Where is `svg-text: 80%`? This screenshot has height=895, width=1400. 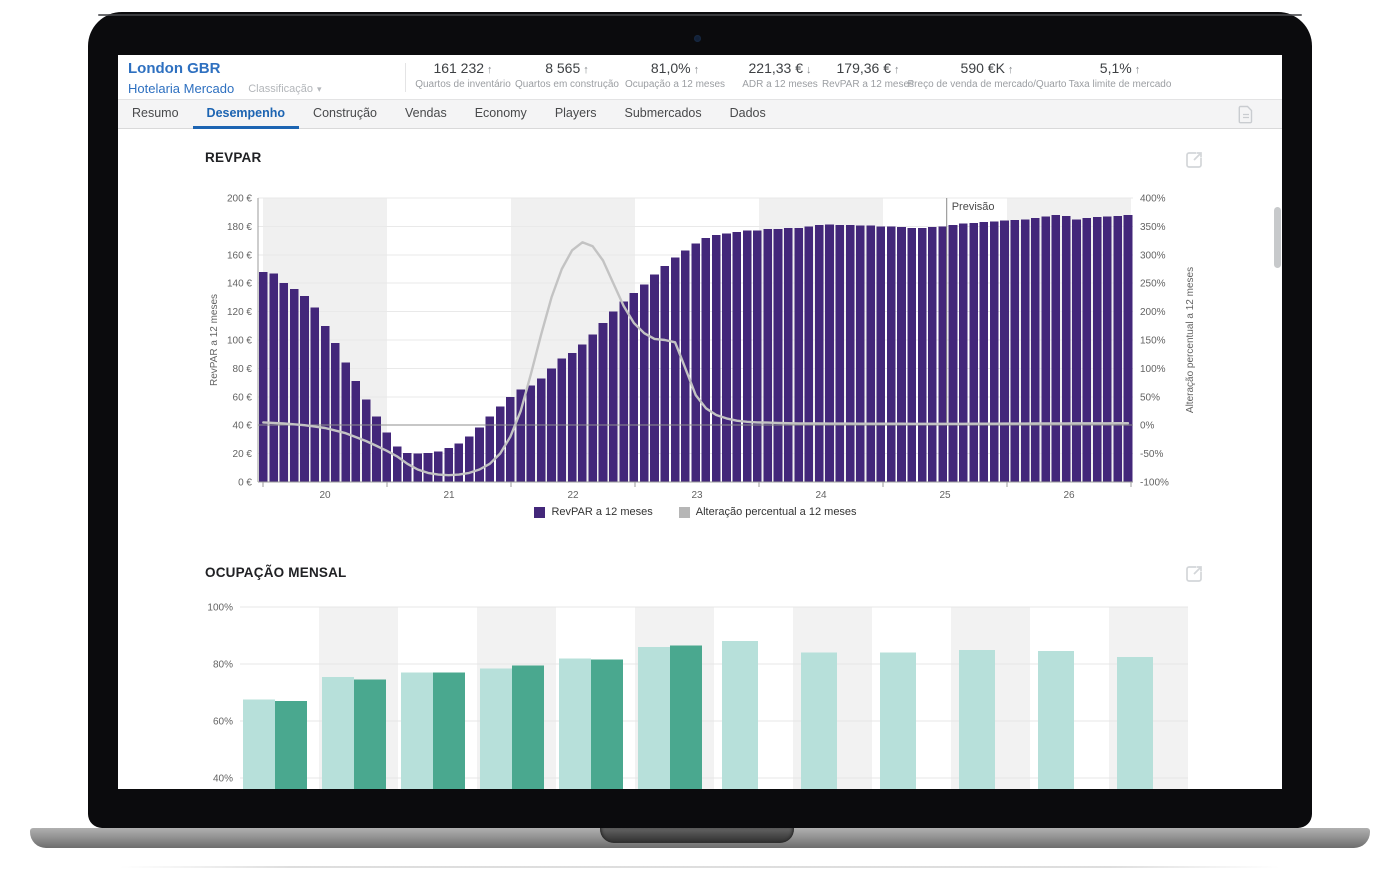
svg-text: 80% is located at coordinates (223, 665).